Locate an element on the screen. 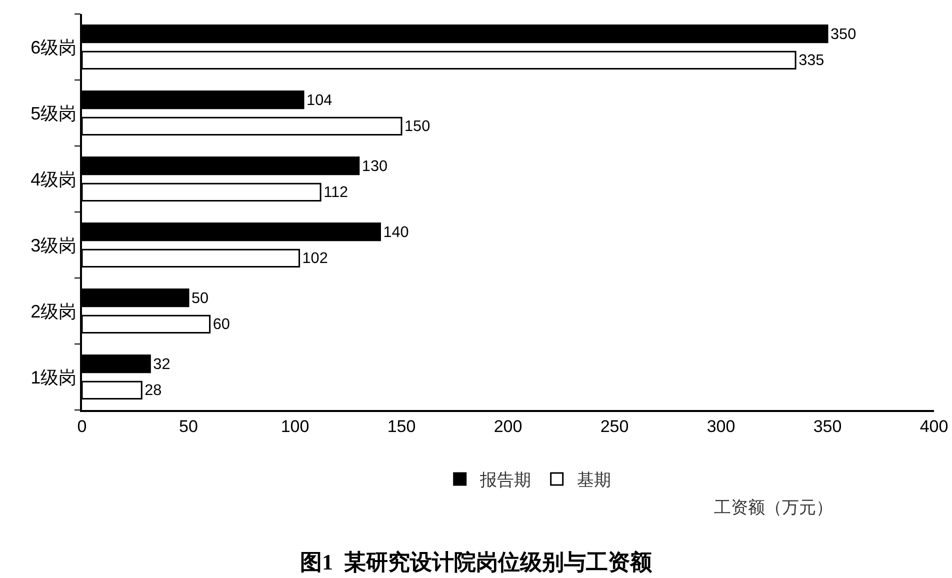 This screenshot has height=578, width=952. data-label: 50 is located at coordinates (200, 298).